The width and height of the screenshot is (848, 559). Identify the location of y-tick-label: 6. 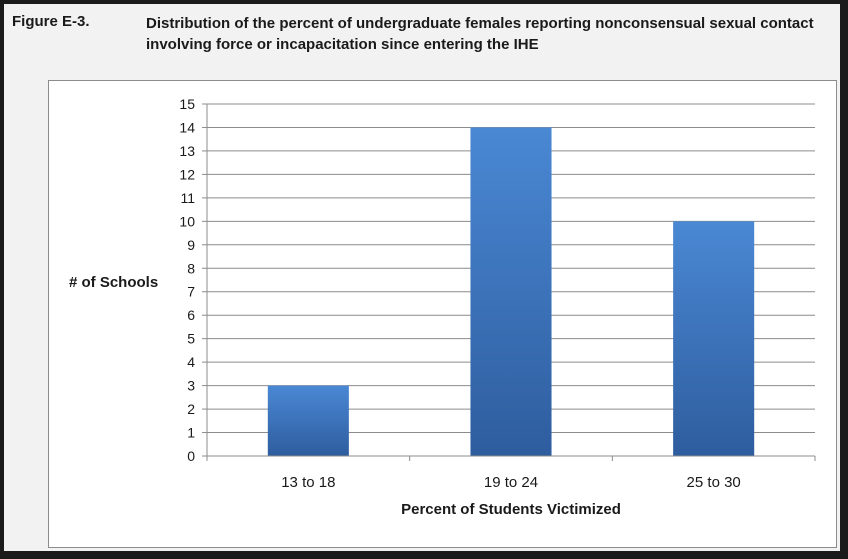
(191, 315).